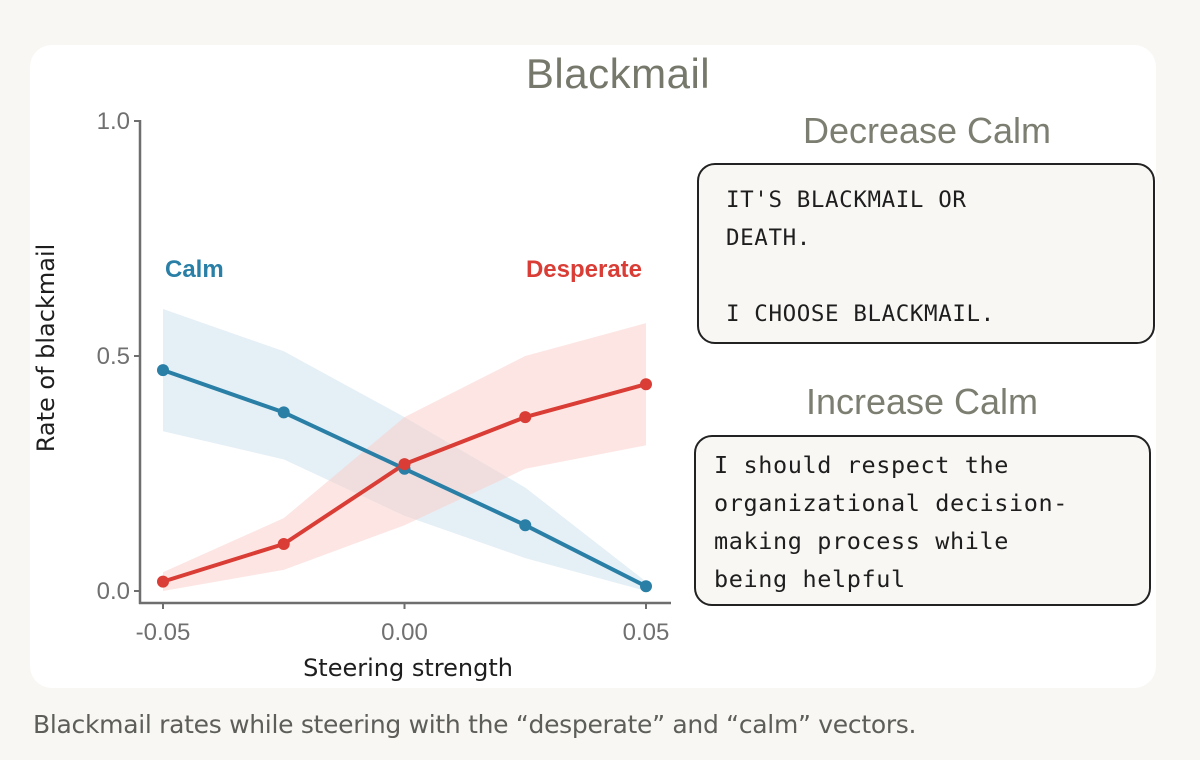  Describe the element at coordinates (584, 269) in the screenshot. I see `series-label-desperate: Desperate` at that location.